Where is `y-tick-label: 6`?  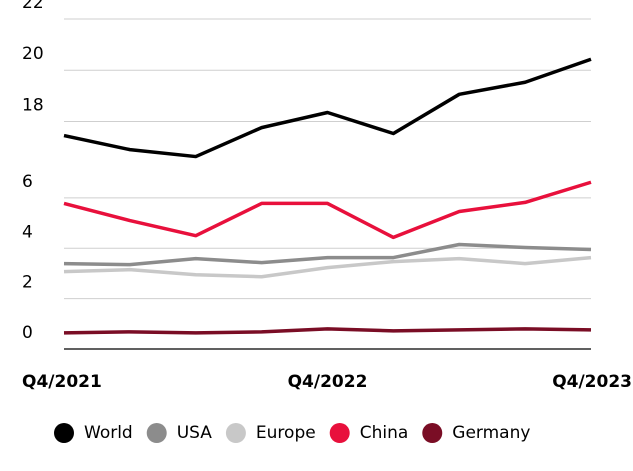 y-tick-label: 6 is located at coordinates (27, 182).